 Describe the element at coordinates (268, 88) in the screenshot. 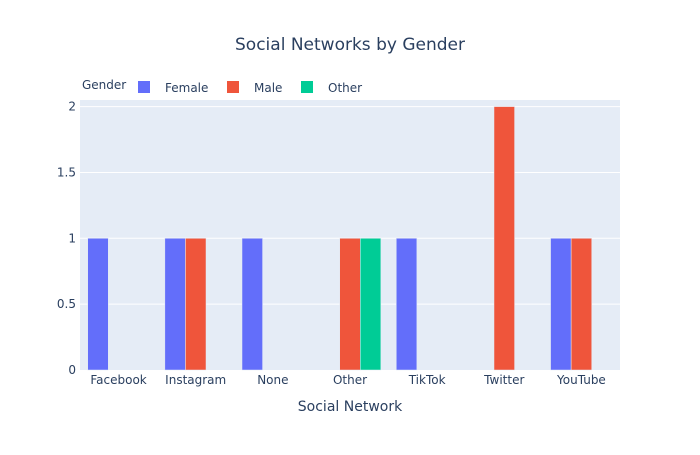

I see `legend-label-male: Male` at that location.